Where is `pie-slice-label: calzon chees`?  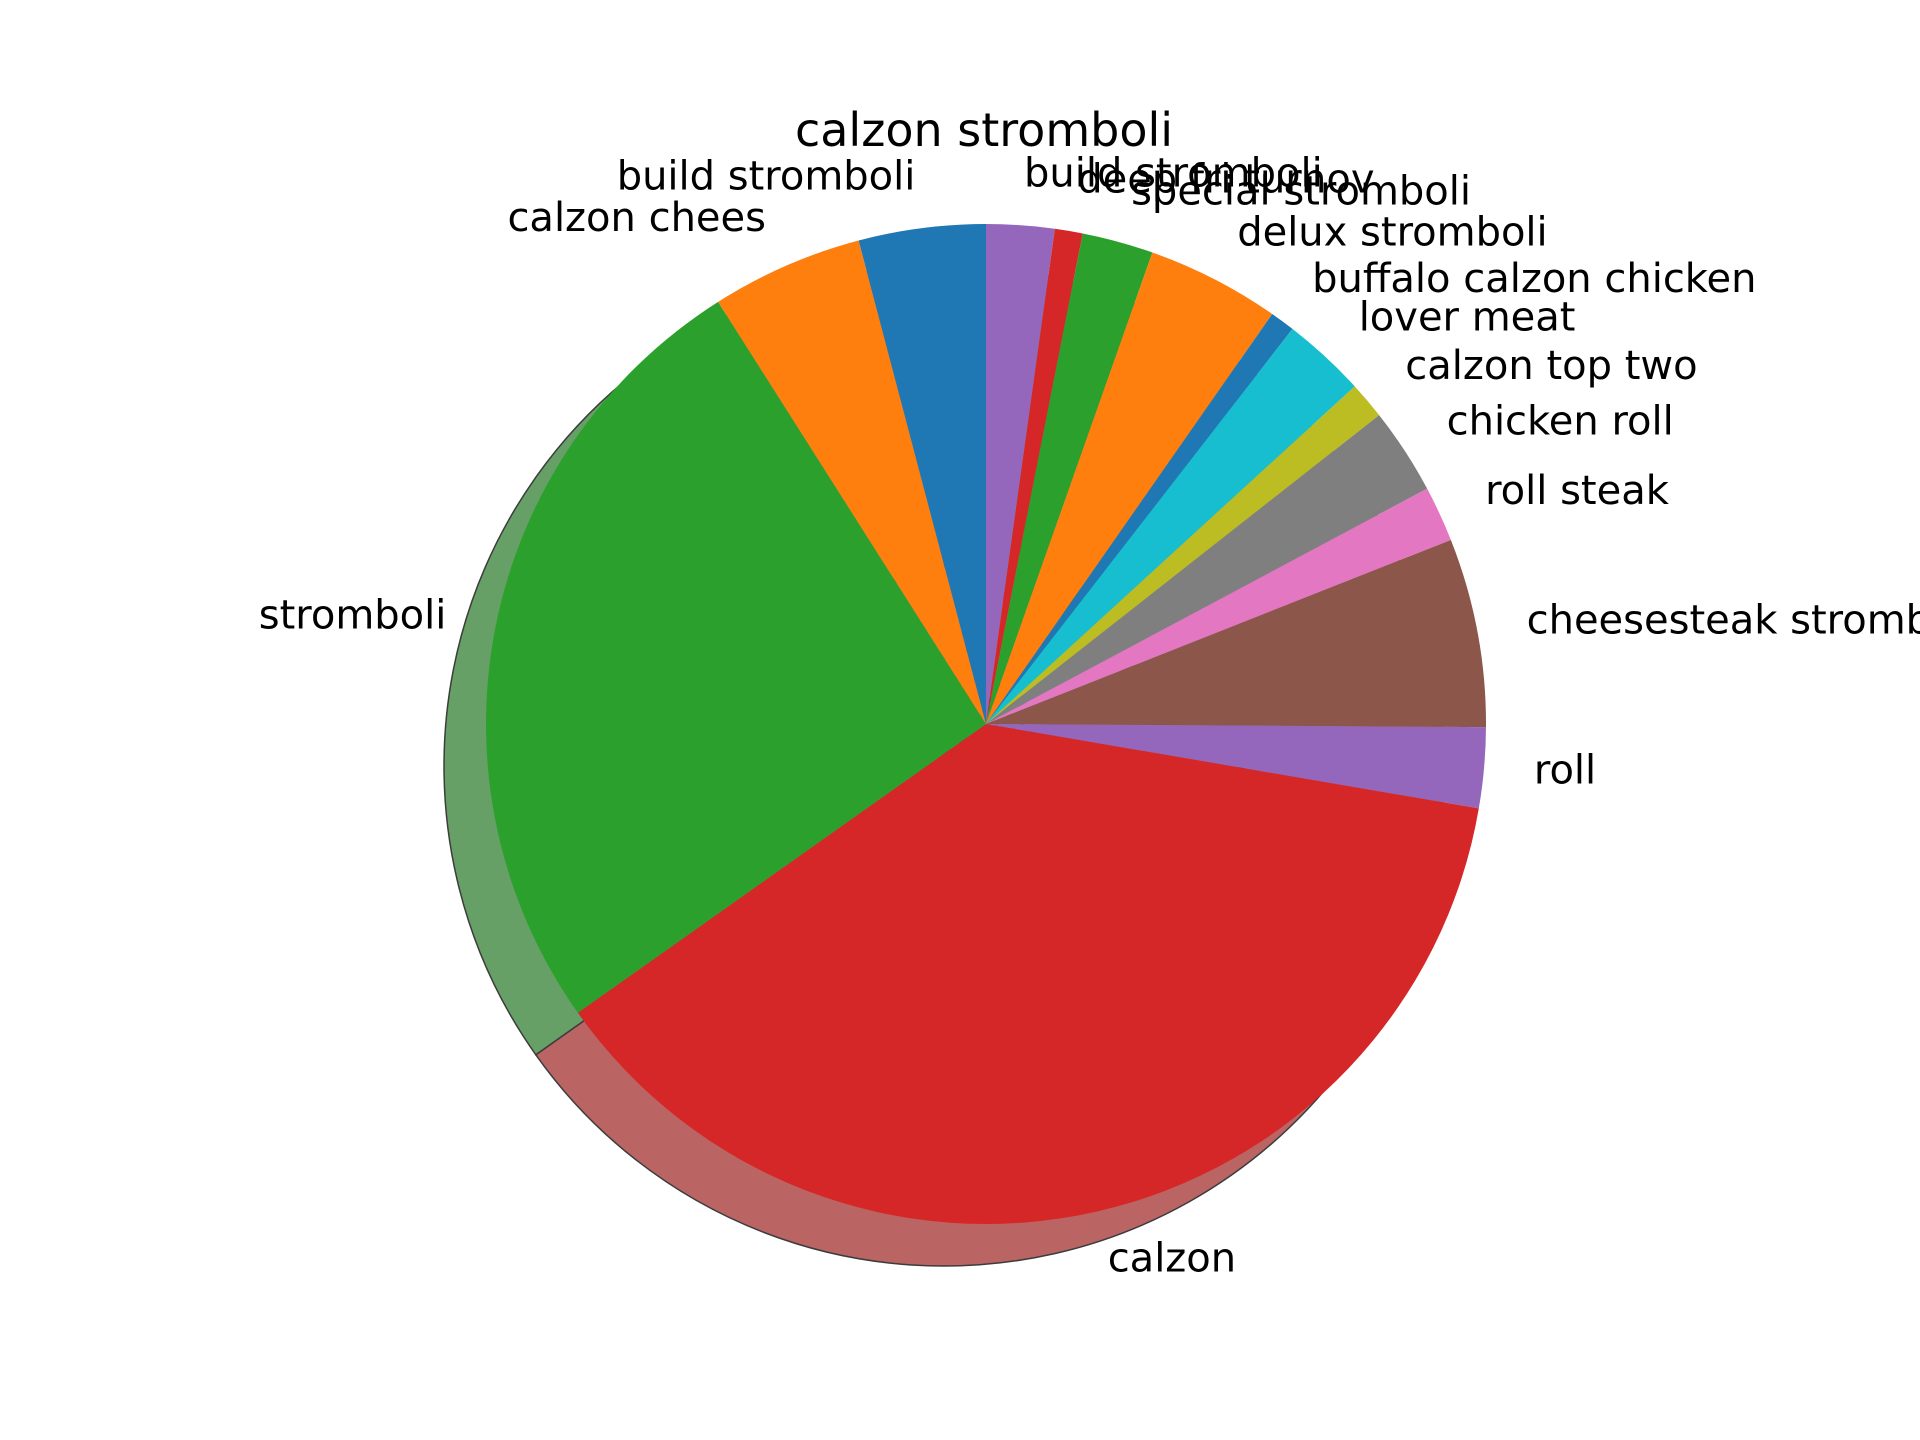 pie-slice-label: calzon chees is located at coordinates (636, 218).